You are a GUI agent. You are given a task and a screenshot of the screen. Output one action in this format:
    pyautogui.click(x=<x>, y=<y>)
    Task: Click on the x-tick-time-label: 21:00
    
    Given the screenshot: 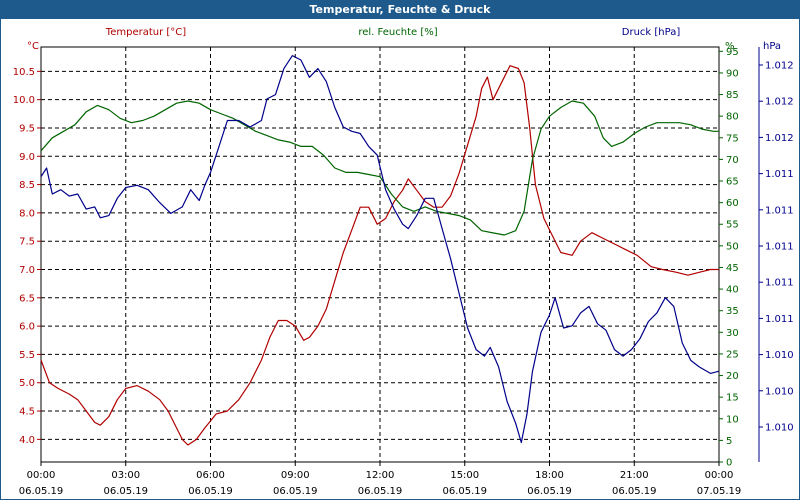 What is the action you would take?
    pyautogui.click(x=634, y=475)
    